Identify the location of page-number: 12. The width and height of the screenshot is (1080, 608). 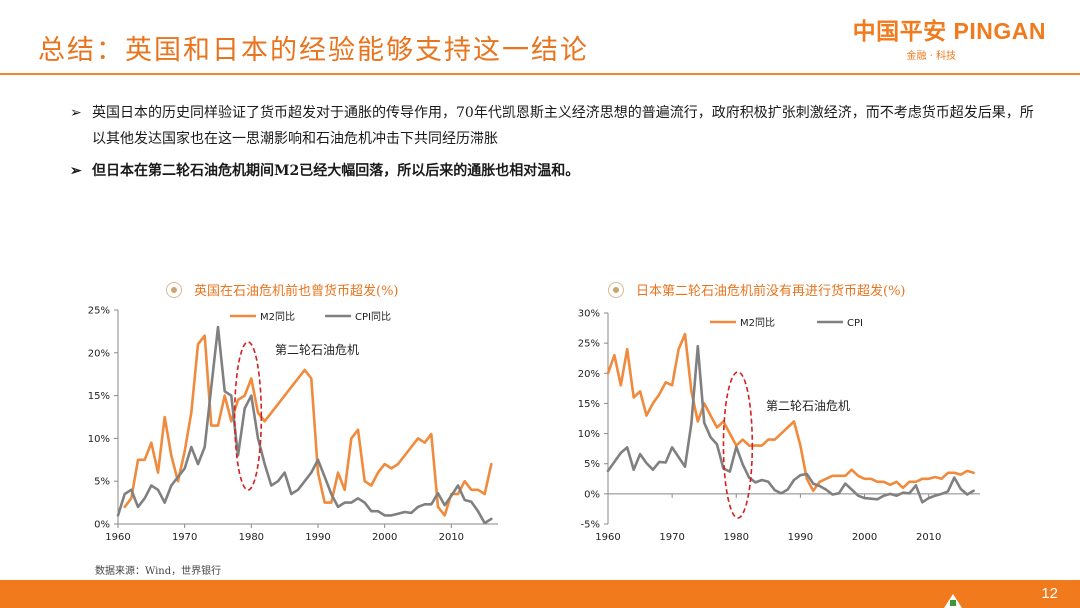
(1049, 593).